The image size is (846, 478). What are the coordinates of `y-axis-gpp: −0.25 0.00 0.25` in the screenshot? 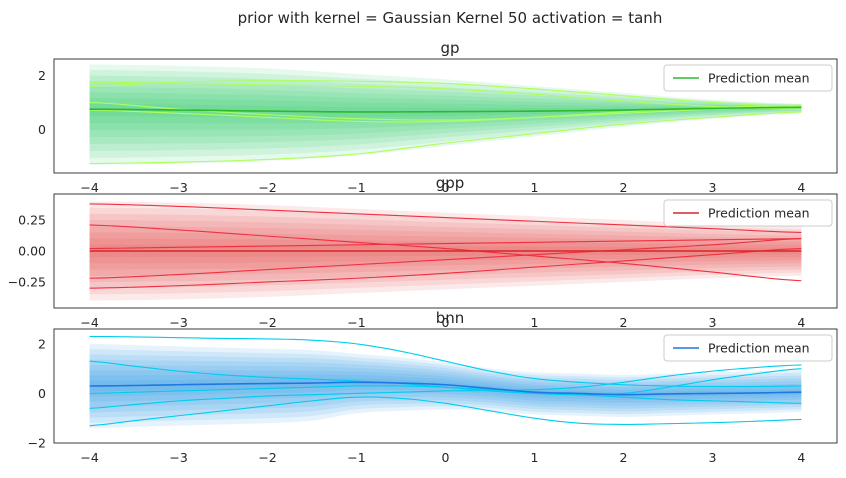 It's located at (27, 251).